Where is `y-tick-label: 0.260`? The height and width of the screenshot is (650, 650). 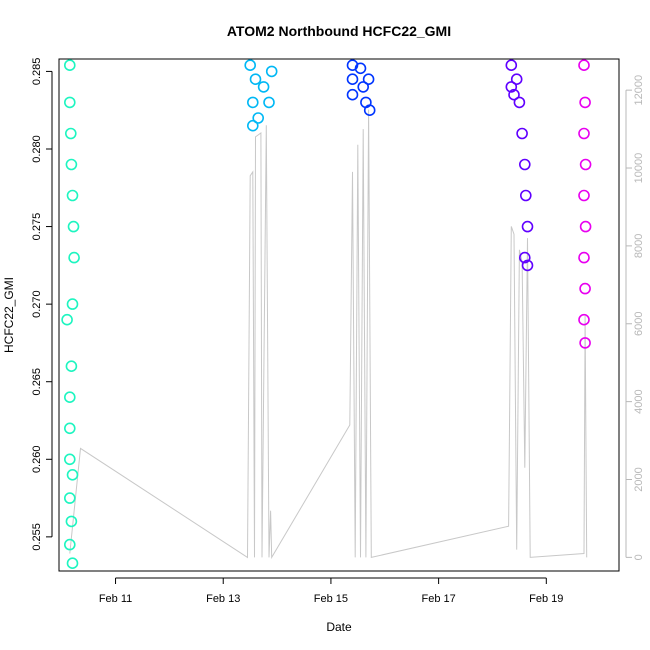 y-tick-label: 0.260 is located at coordinates (37, 460).